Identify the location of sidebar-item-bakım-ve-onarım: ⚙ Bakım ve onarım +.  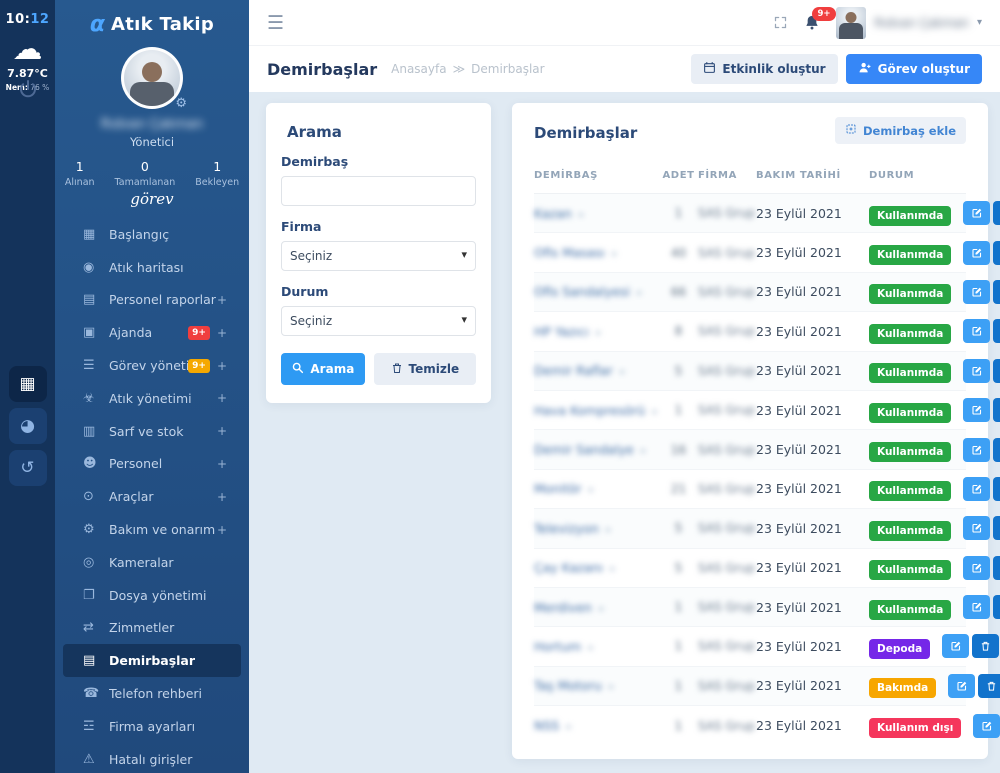
(152, 529).